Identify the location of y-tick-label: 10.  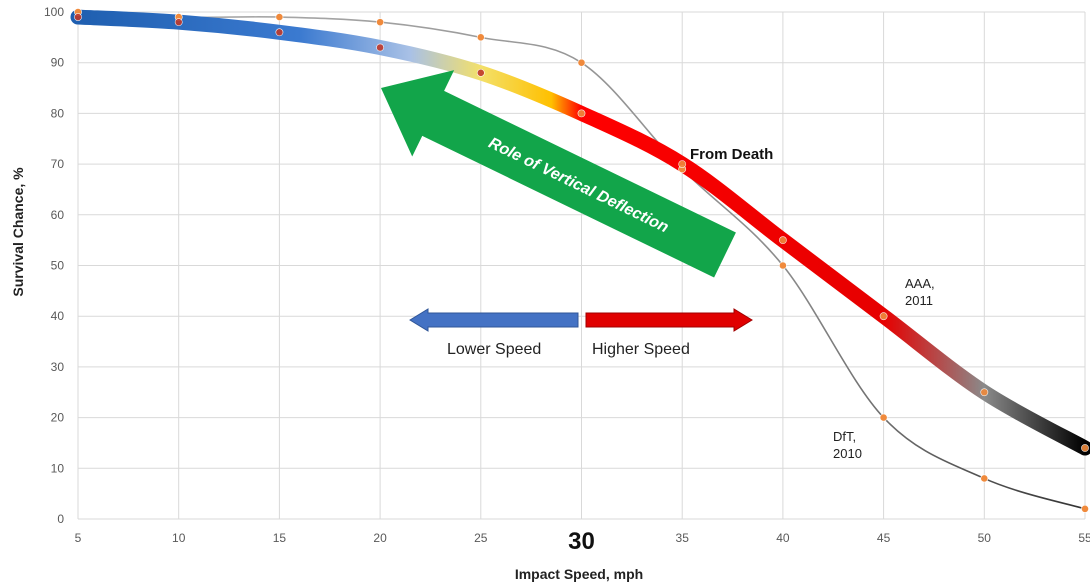
(58, 468).